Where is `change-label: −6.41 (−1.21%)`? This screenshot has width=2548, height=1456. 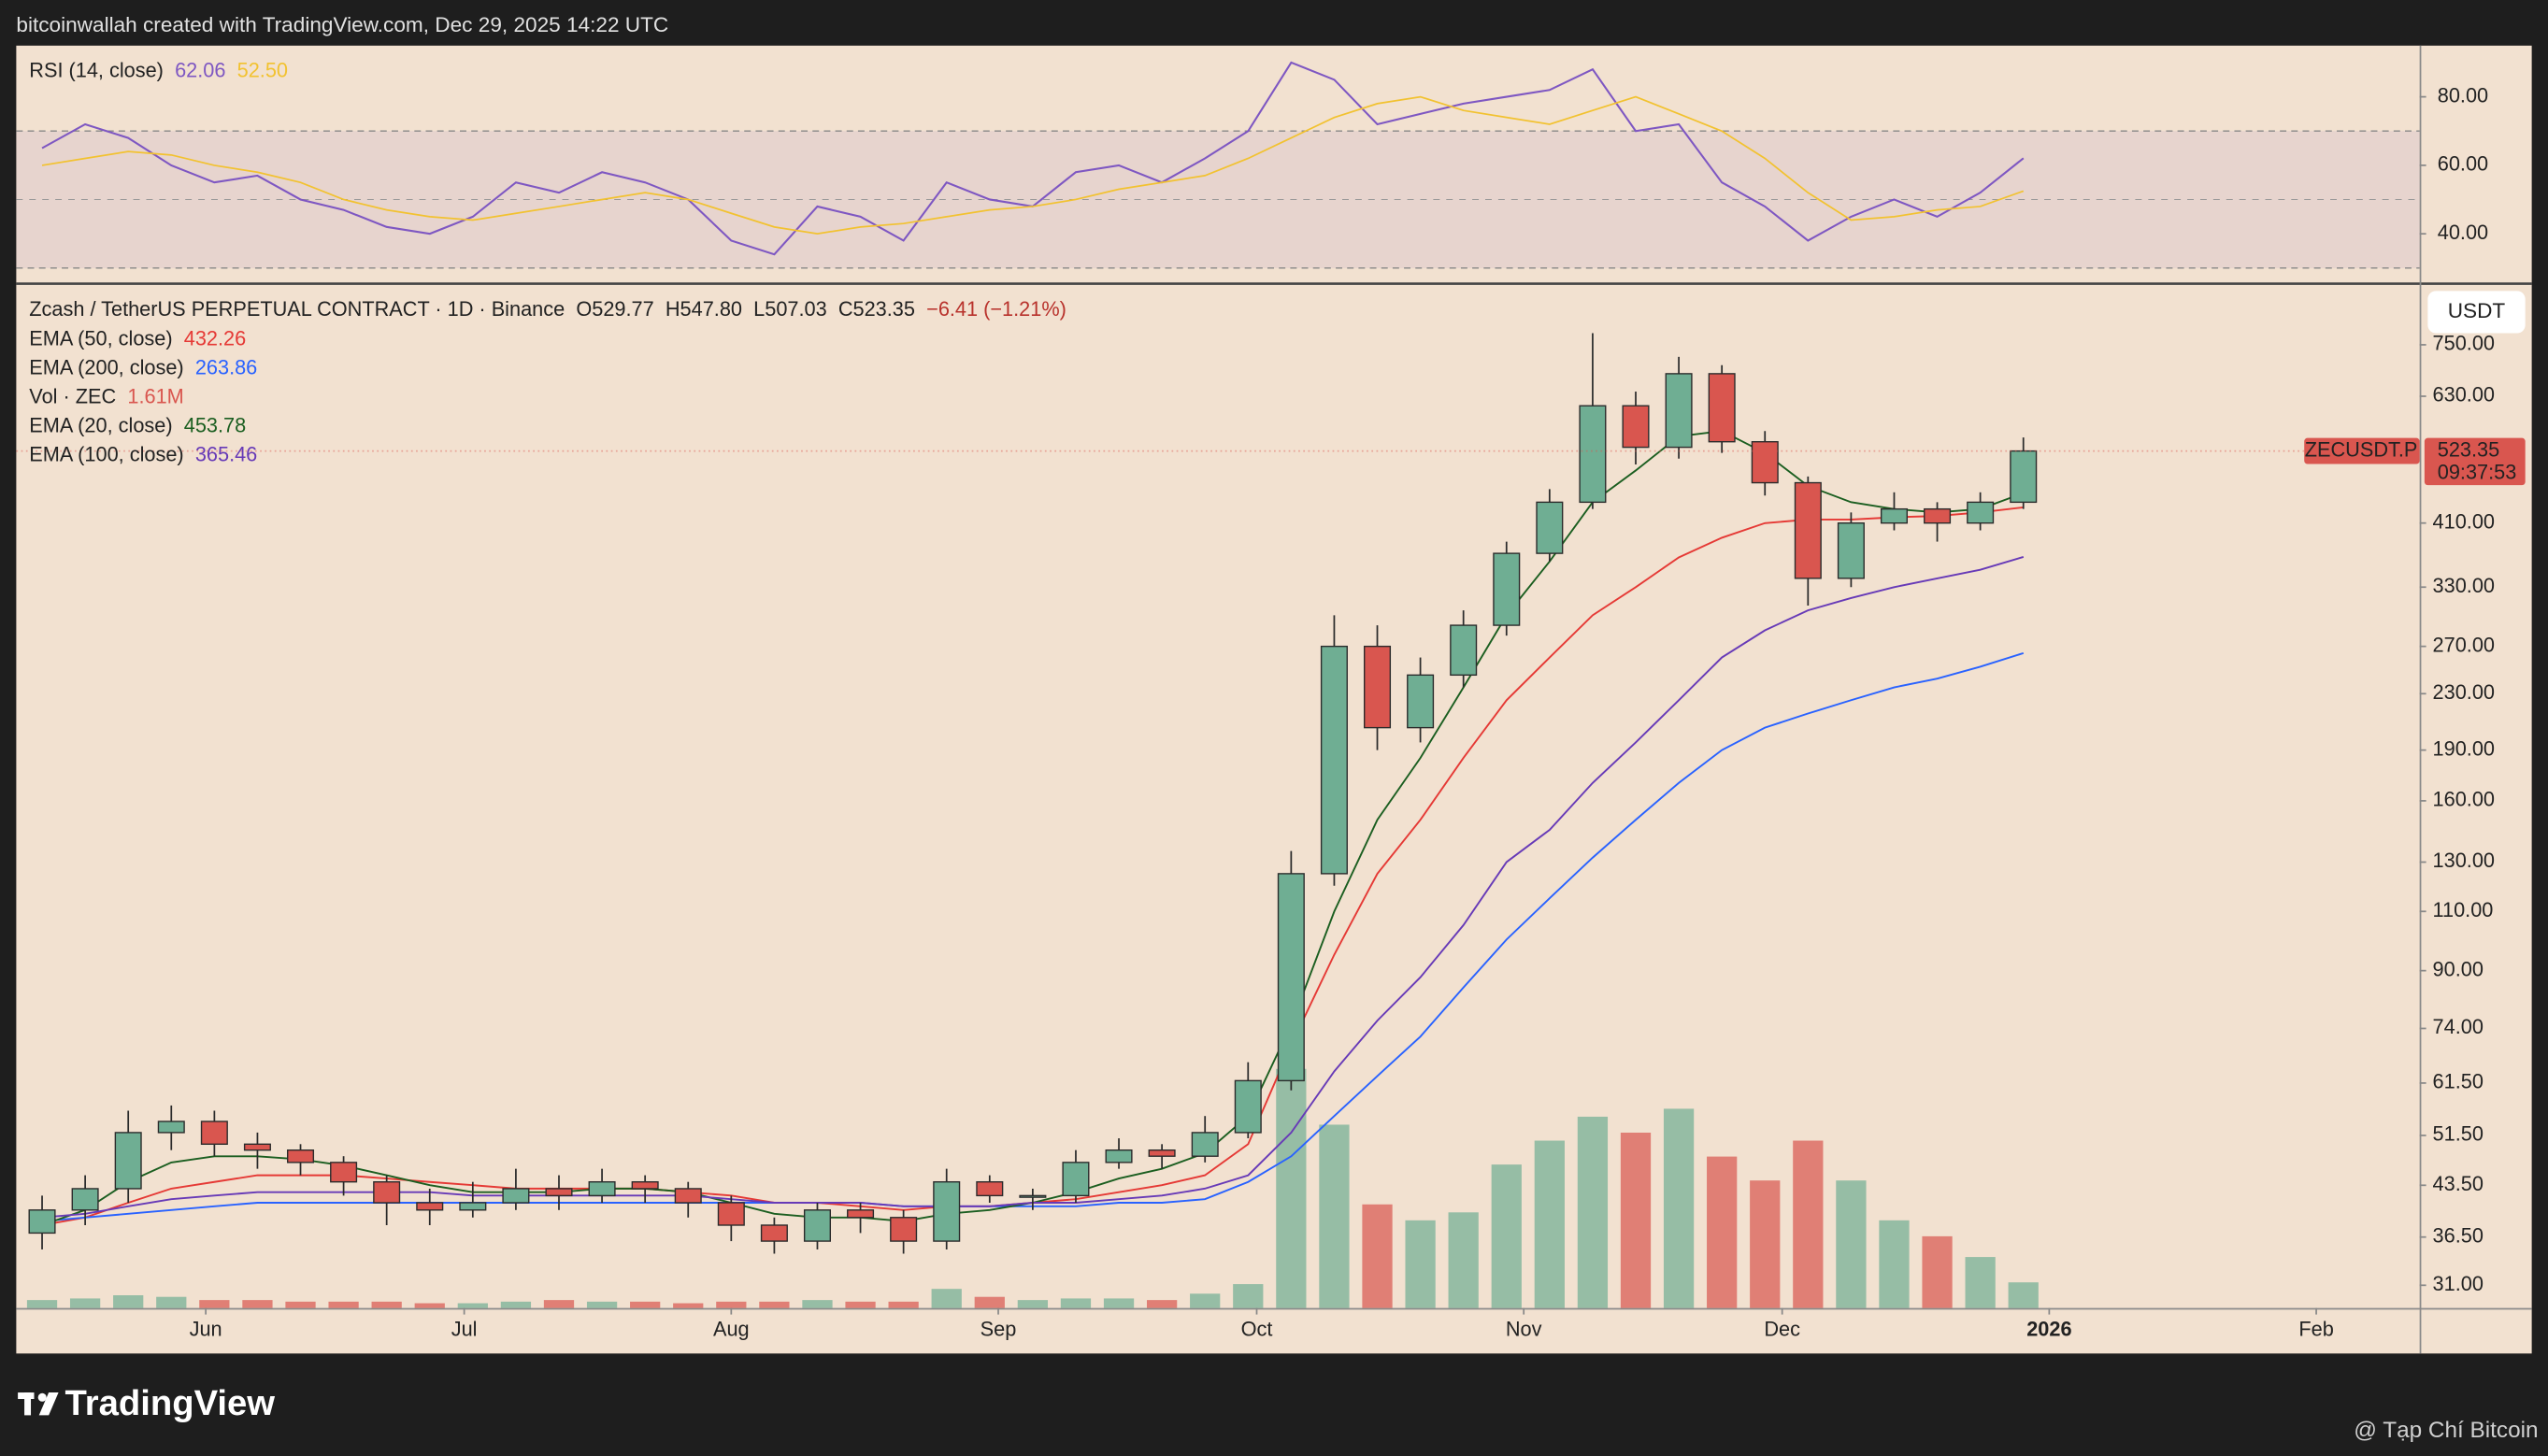
change-label: −6.41 (−1.21%) is located at coordinates (996, 309).